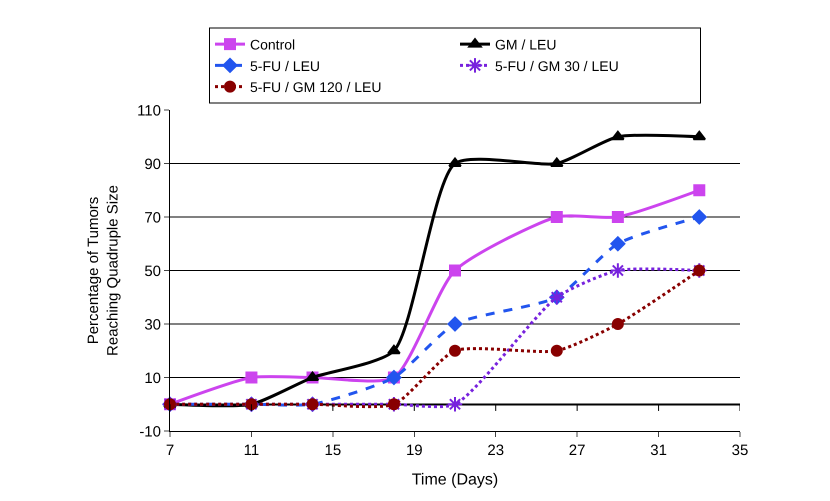 This screenshot has height=501, width=830. Describe the element at coordinates (152, 325) in the screenshot. I see `y-tick-label: 30` at that location.